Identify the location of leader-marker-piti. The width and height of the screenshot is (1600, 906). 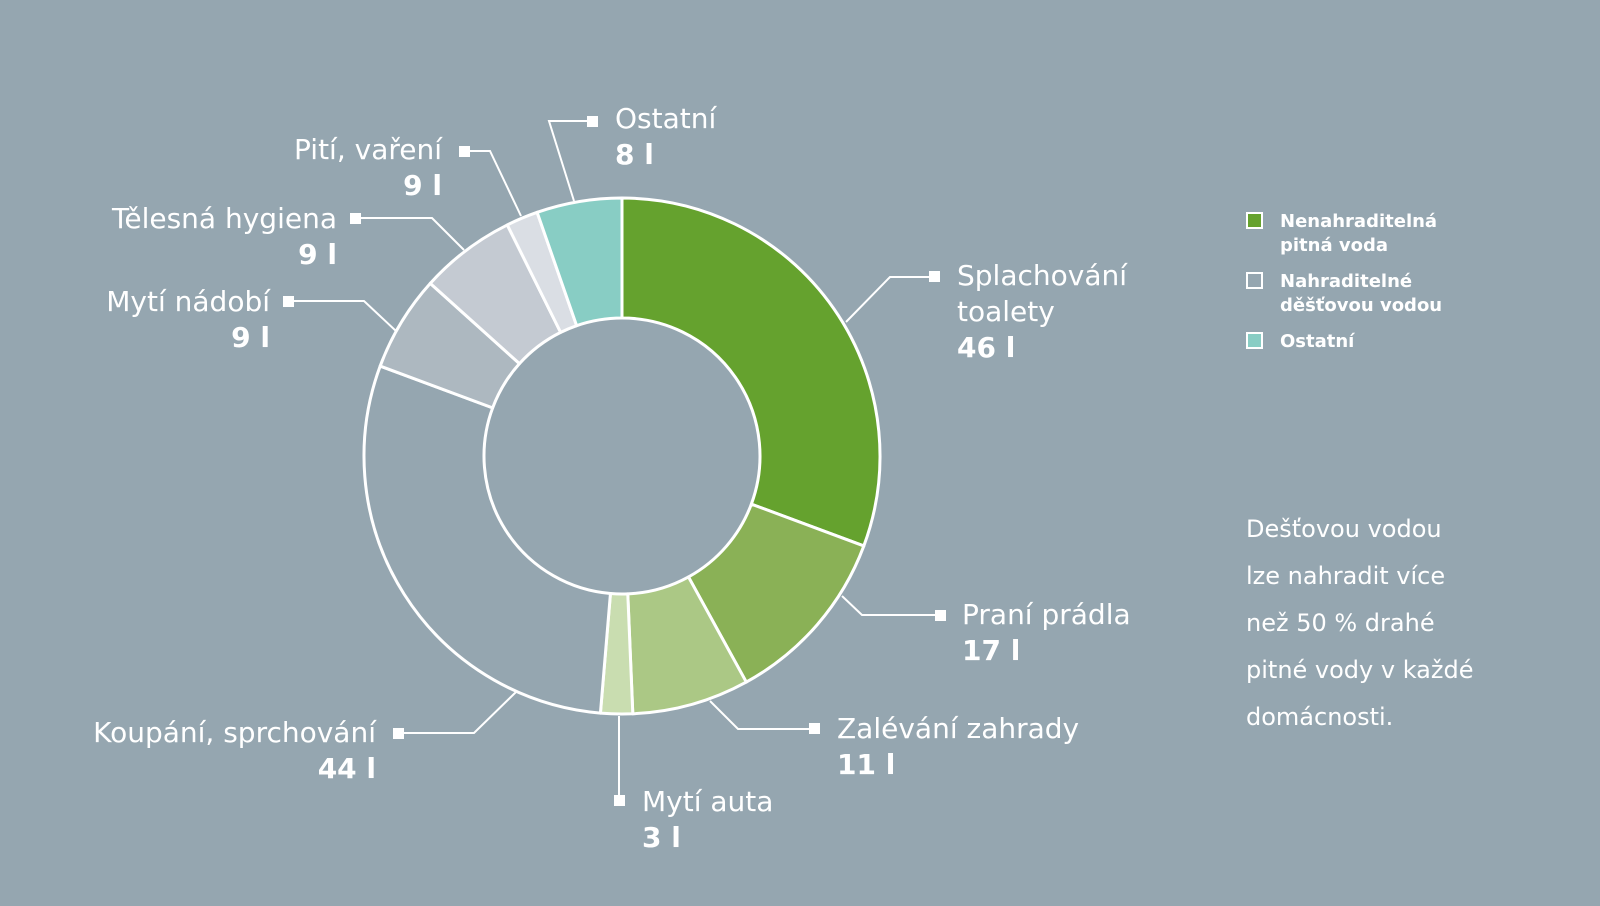
(464, 151).